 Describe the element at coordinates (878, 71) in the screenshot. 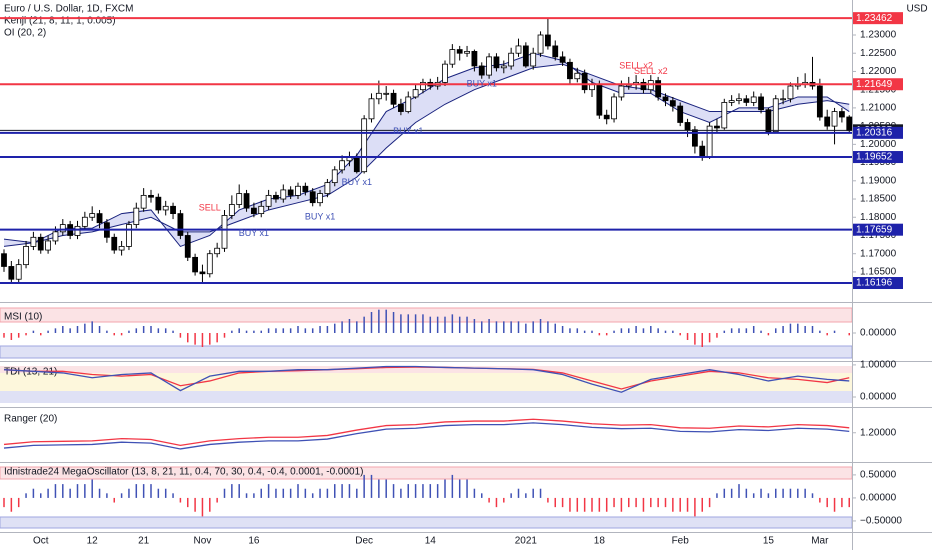

I see `y-tick-label: 1.22000` at that location.